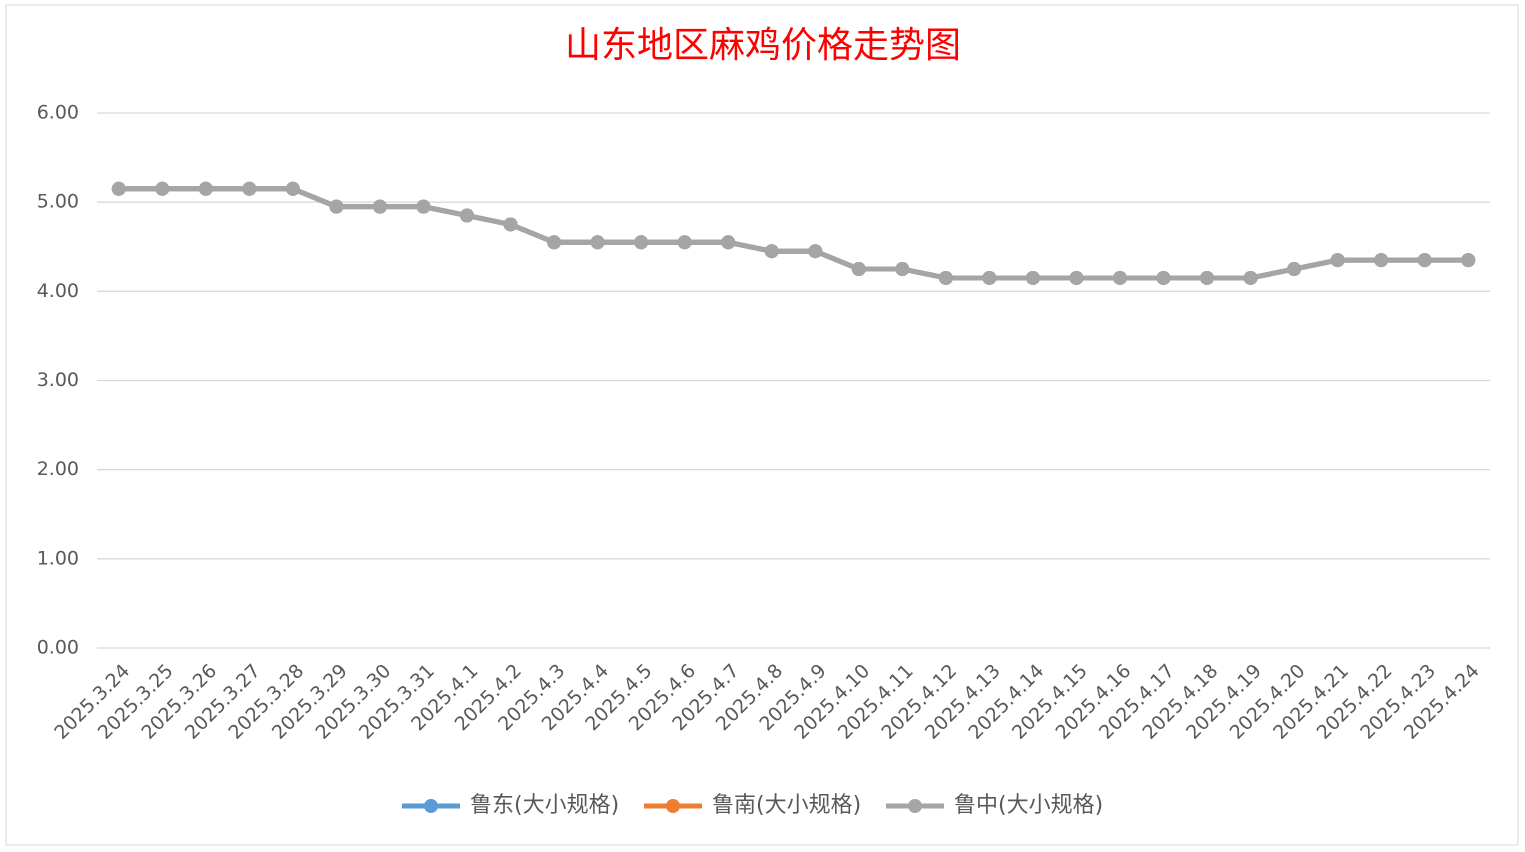  I want to click on chart-title: 山东地区麻鸡价格走势图, so click(763, 45).